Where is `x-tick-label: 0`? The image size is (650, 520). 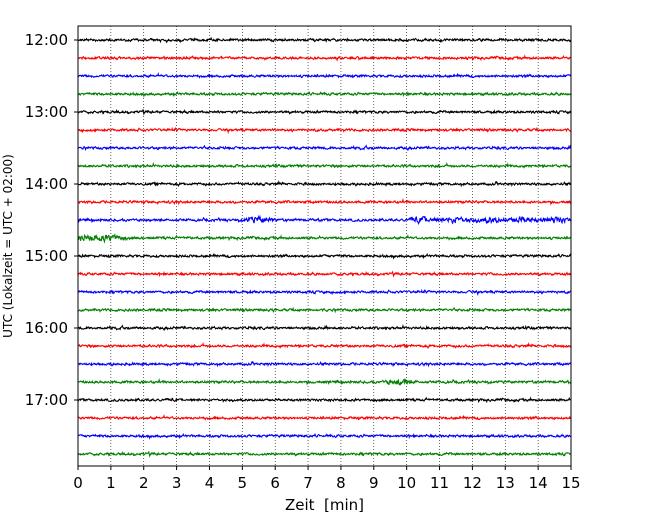
x-tick-label: 0 is located at coordinates (78, 483).